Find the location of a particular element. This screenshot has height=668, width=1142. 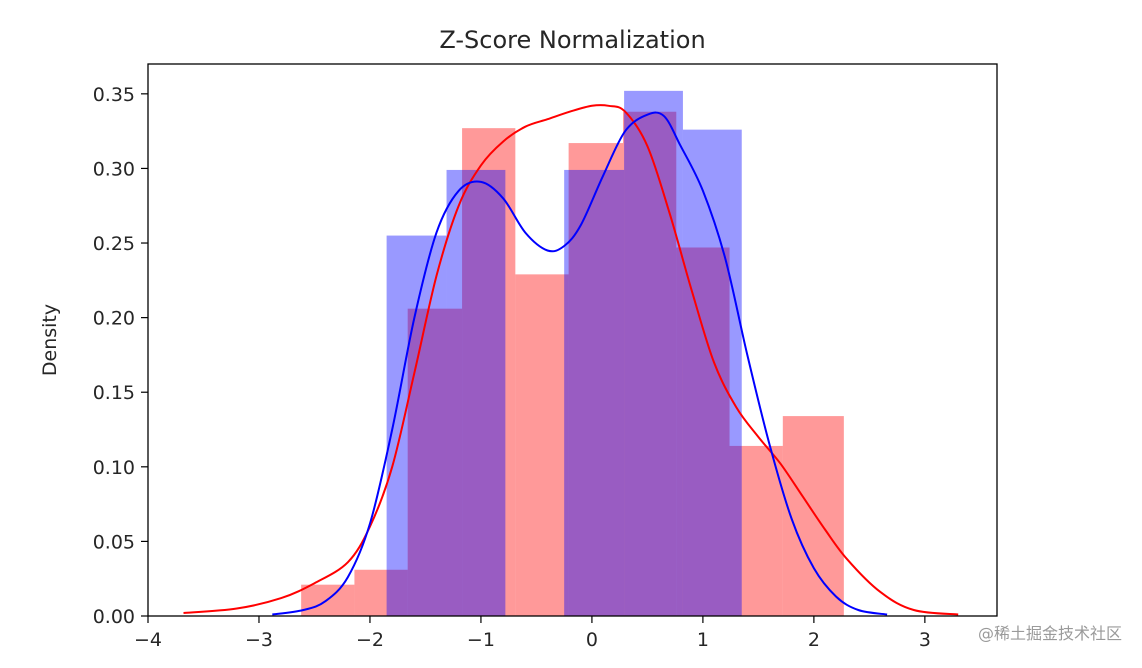

x-tick-label: −3 is located at coordinates (259, 640).